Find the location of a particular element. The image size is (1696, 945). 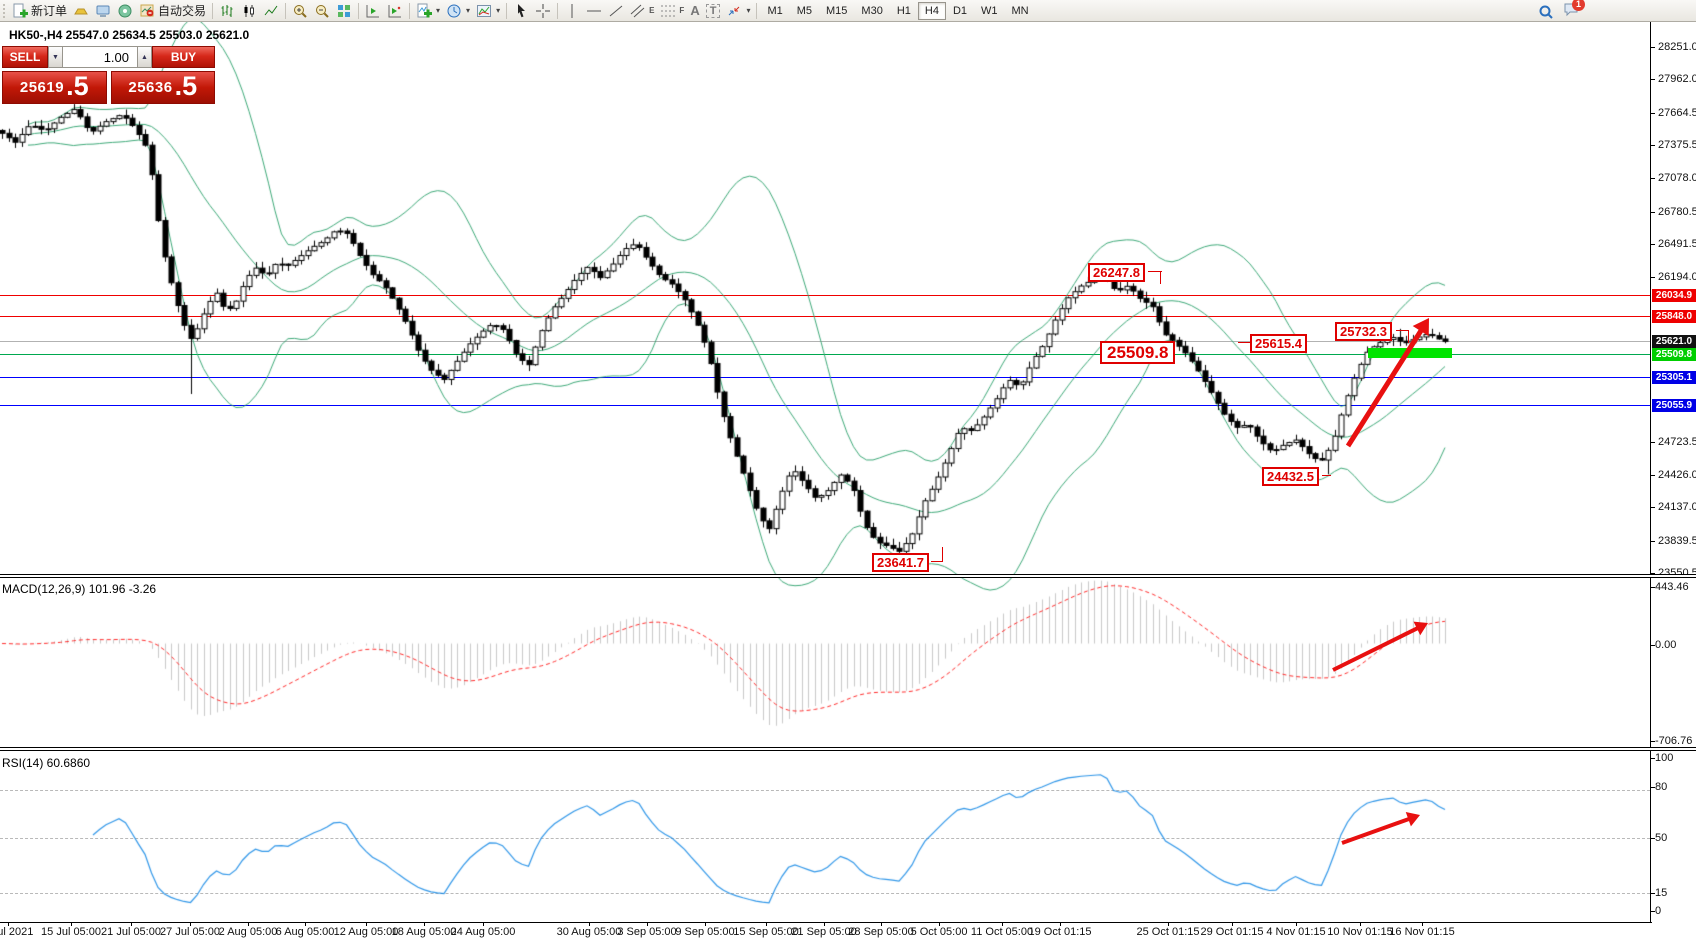

text-label-button: T is located at coordinates (713, 10).